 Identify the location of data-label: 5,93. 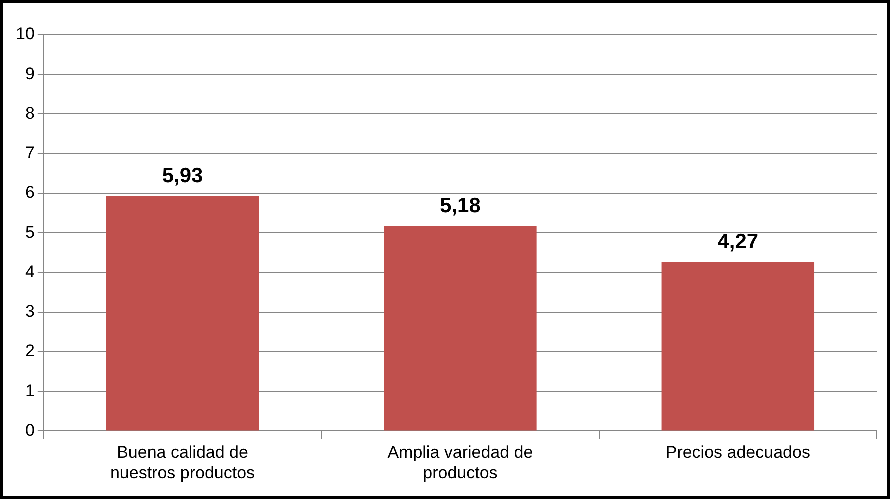
(183, 176).